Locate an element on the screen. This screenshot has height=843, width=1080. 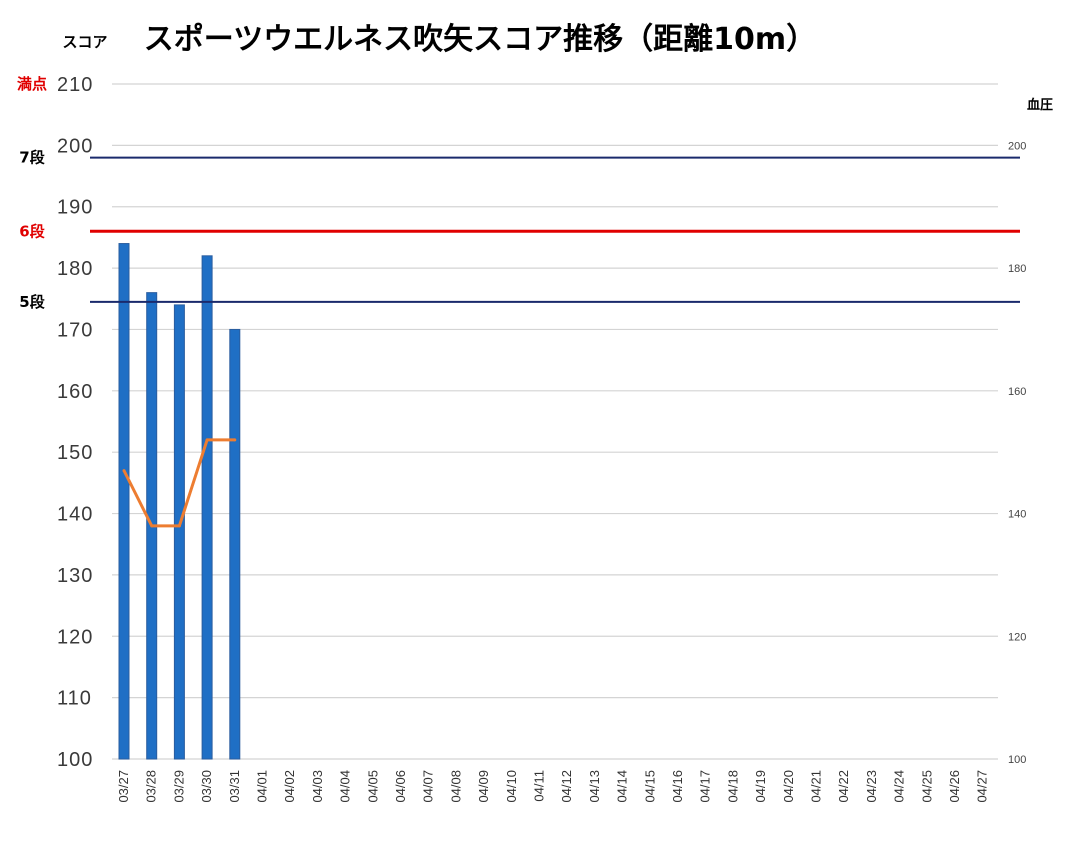
x-tick-label: 04/24 is located at coordinates (899, 786).